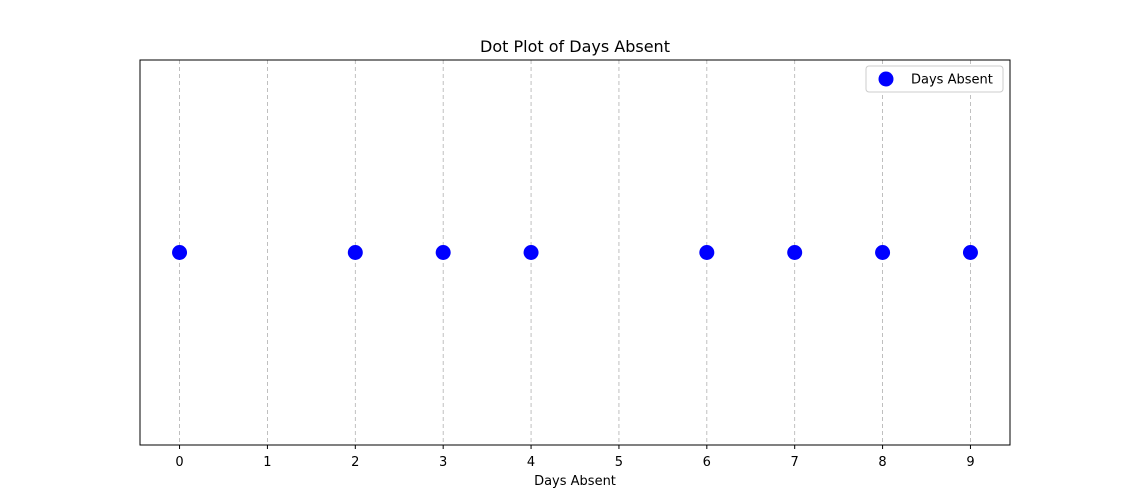 Image resolution: width=1122 pixels, height=504 pixels. I want to click on points-layer, so click(575, 252).